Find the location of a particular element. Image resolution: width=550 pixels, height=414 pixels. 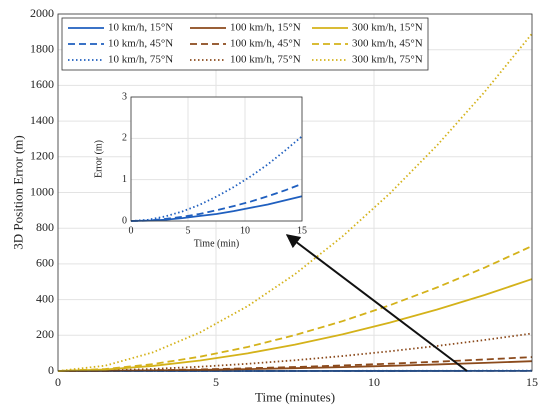

legend-label: 10 km/h, 75°N is located at coordinates (140, 60).